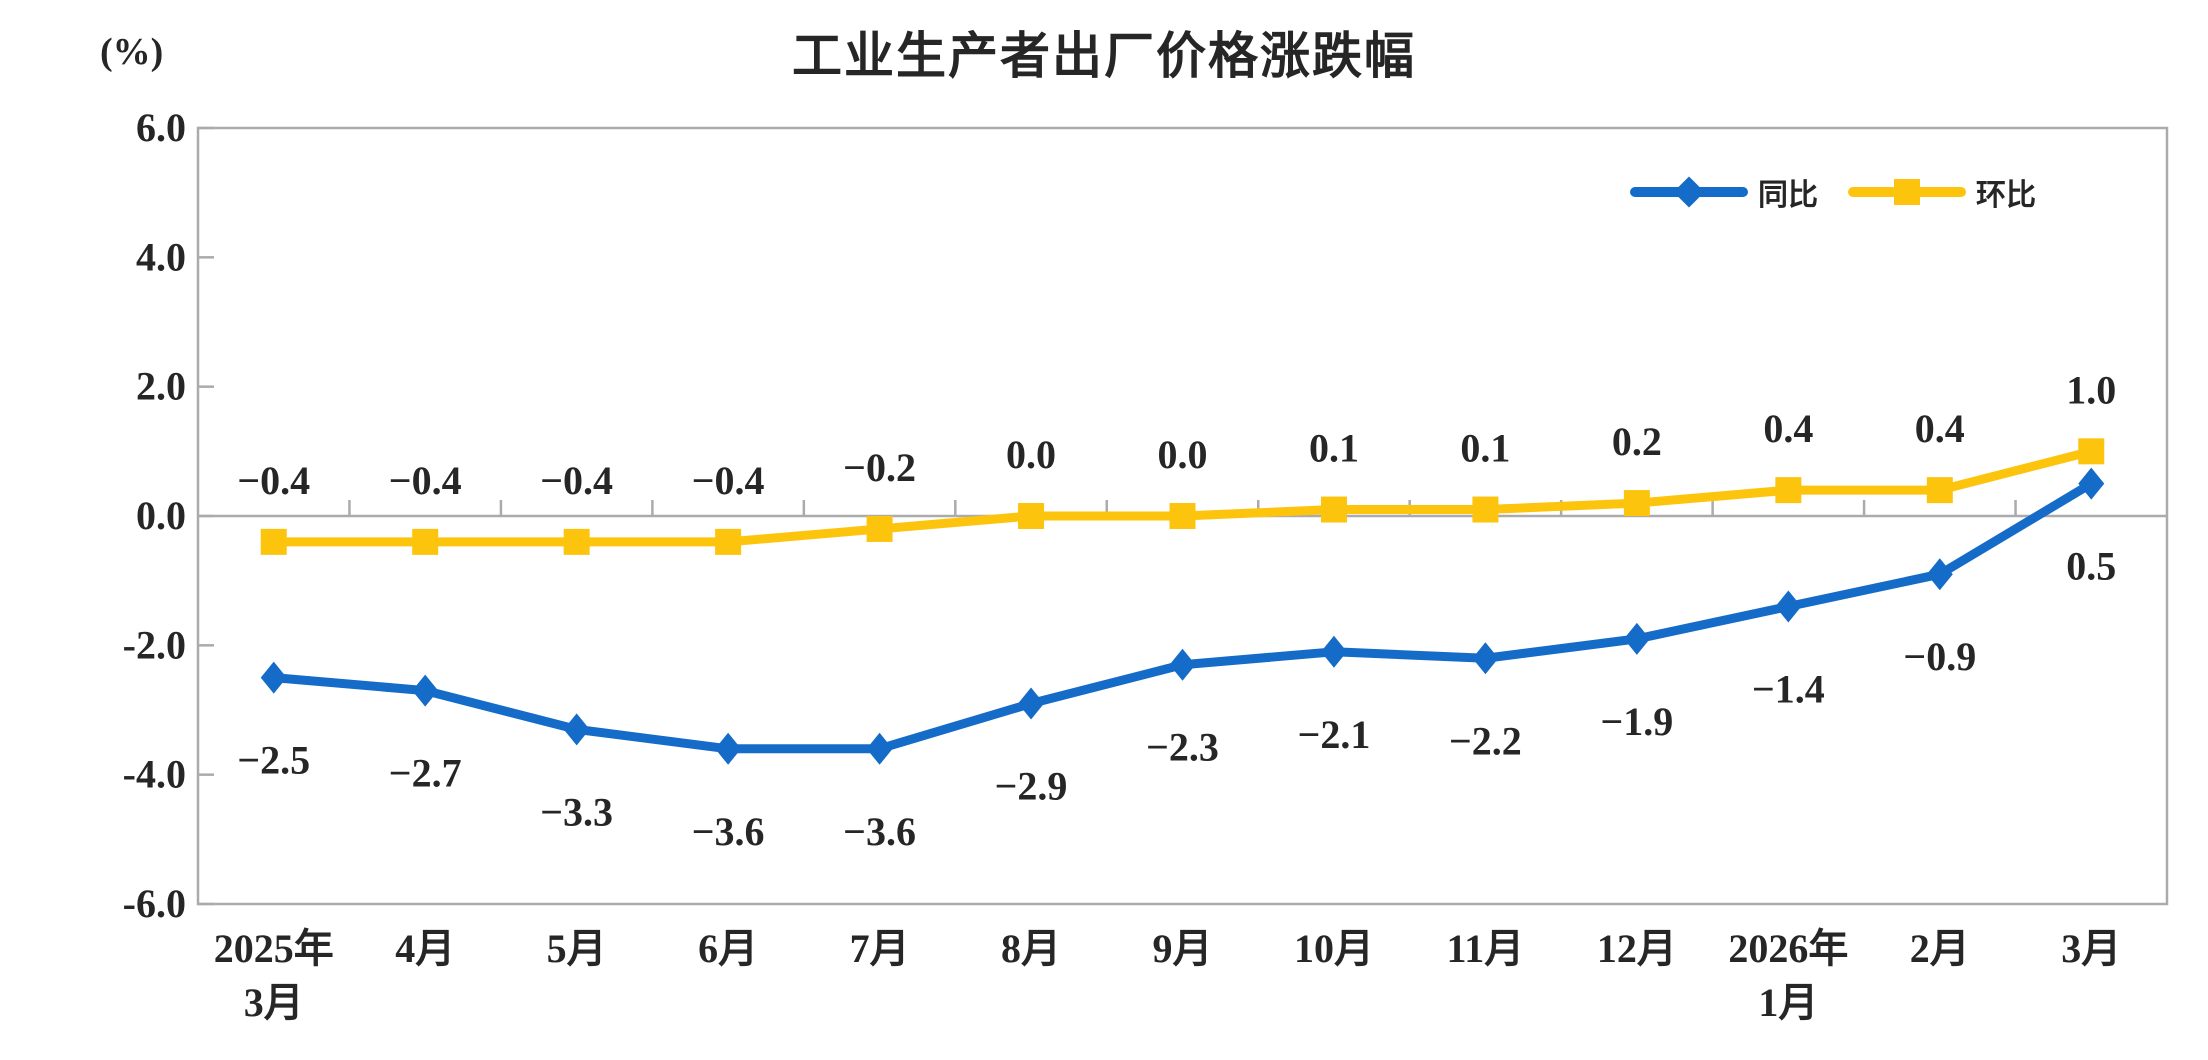 This screenshot has height=1060, width=2208. I want to click on data-label: −2.1, so click(1334, 734).